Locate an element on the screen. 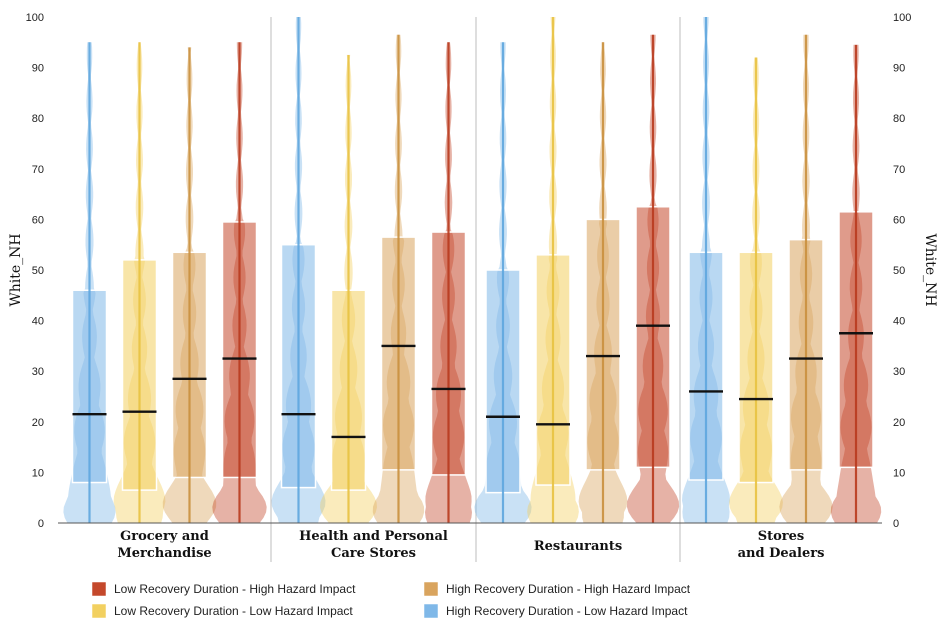 The height and width of the screenshot is (624, 940). y-tick-left-80: 80 is located at coordinates (38, 119).